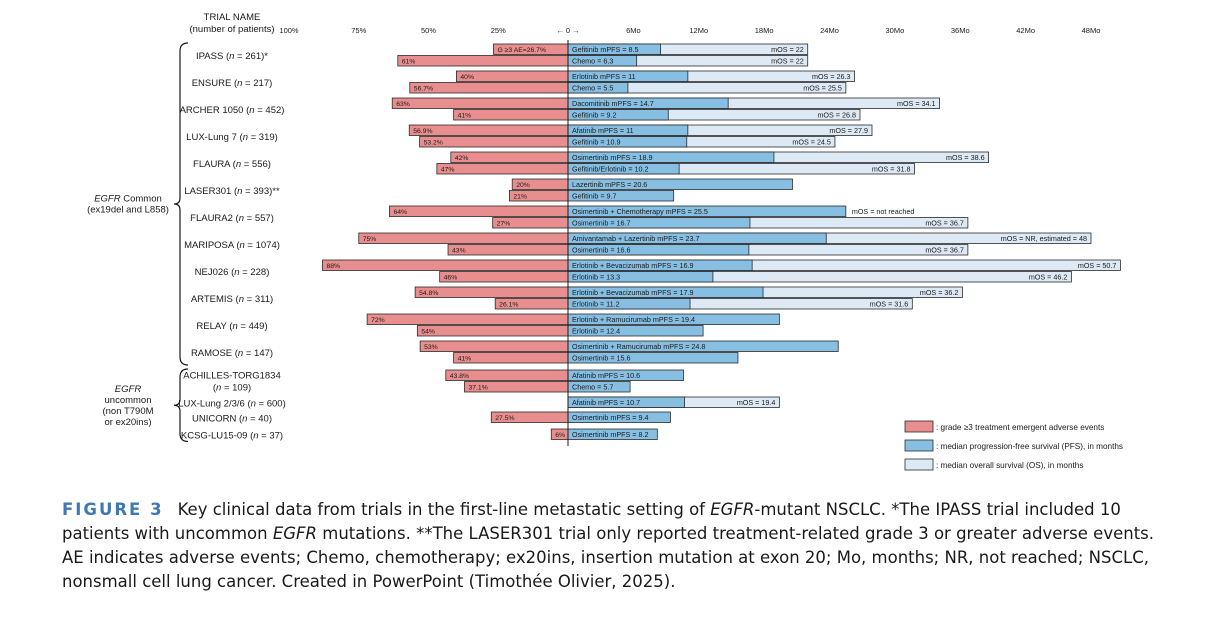 Image resolution: width=1228 pixels, height=634 pixels. I want to click on pfs-label: Osimertinib + Chemotherapy mPFS = 25.5, so click(640, 211).